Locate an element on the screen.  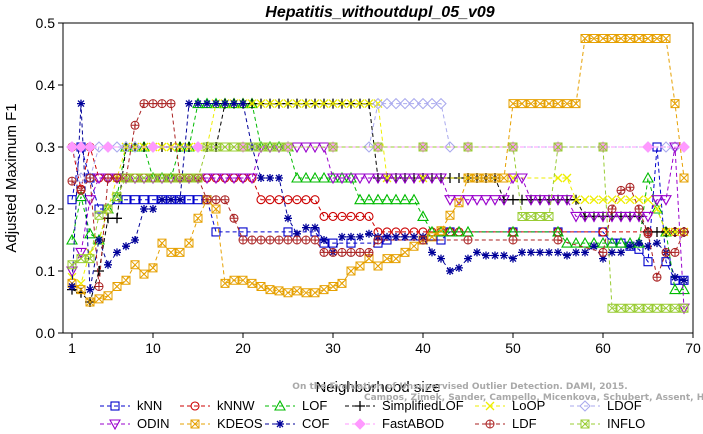
x-axis: 1 10 20 30 40 50 60 70 is located at coordinates (384, 344).